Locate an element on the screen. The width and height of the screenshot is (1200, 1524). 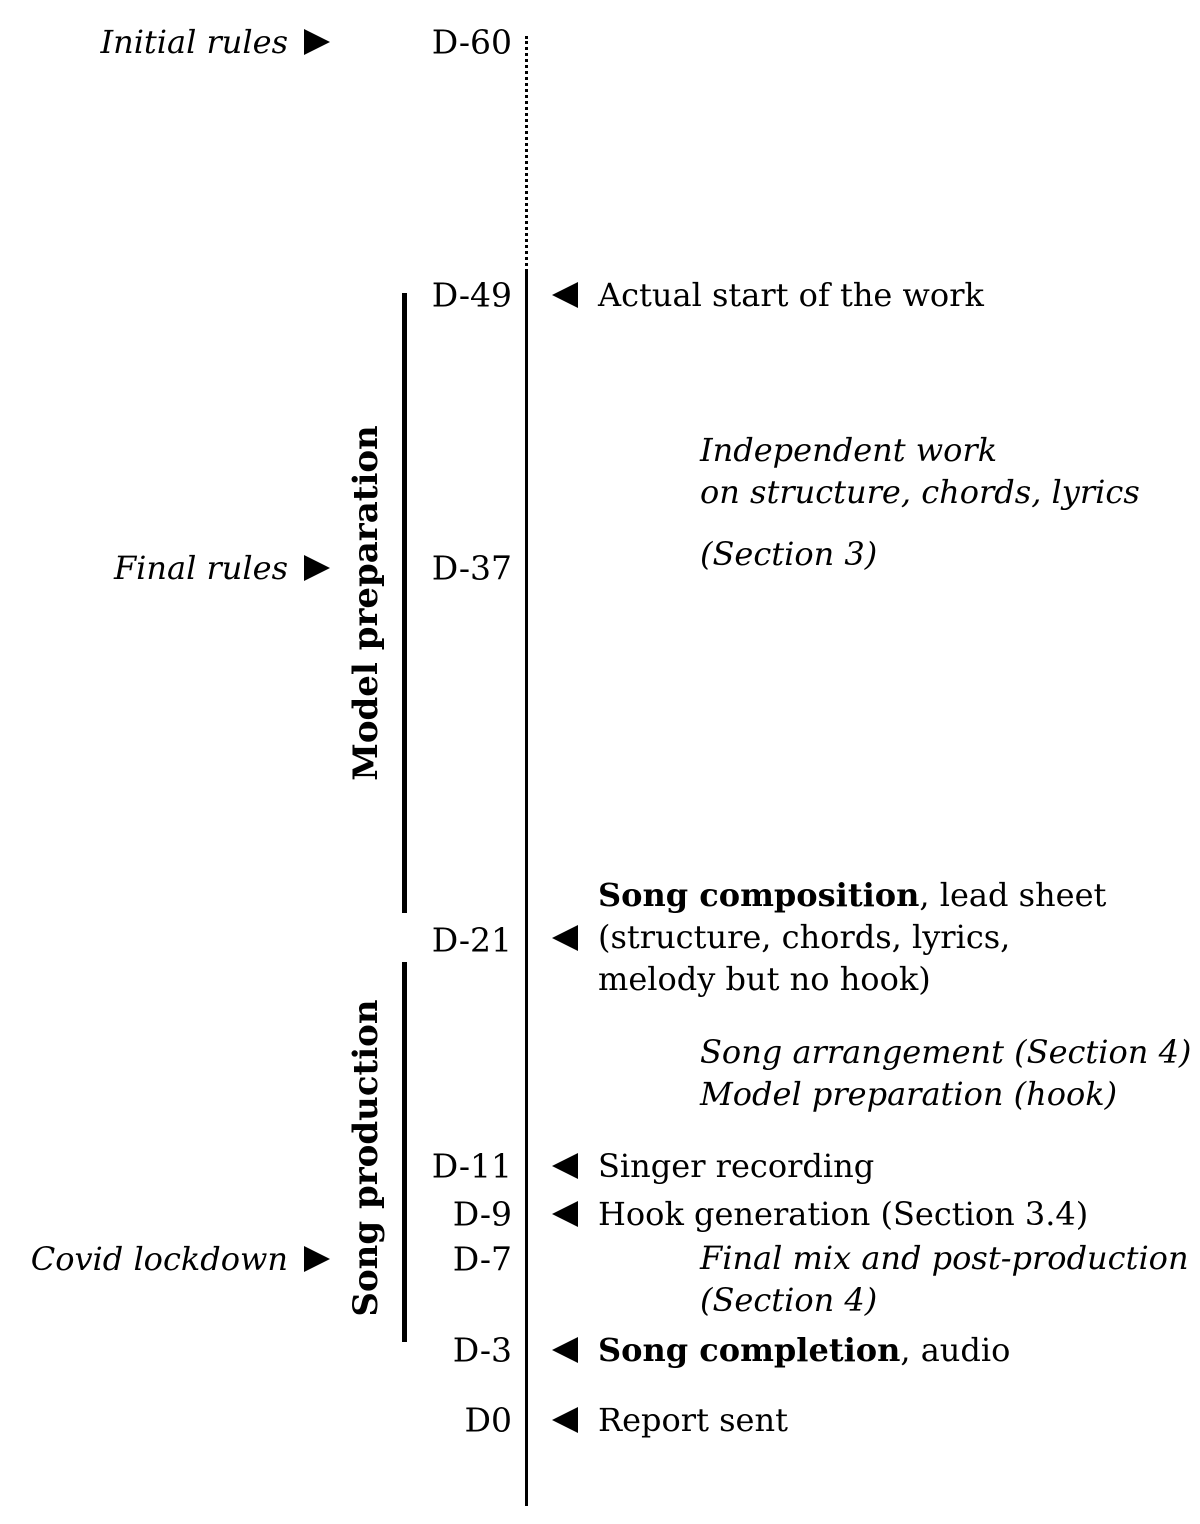
event-label-line2: (structure, chords, lyrics, is located at coordinates (804, 937).